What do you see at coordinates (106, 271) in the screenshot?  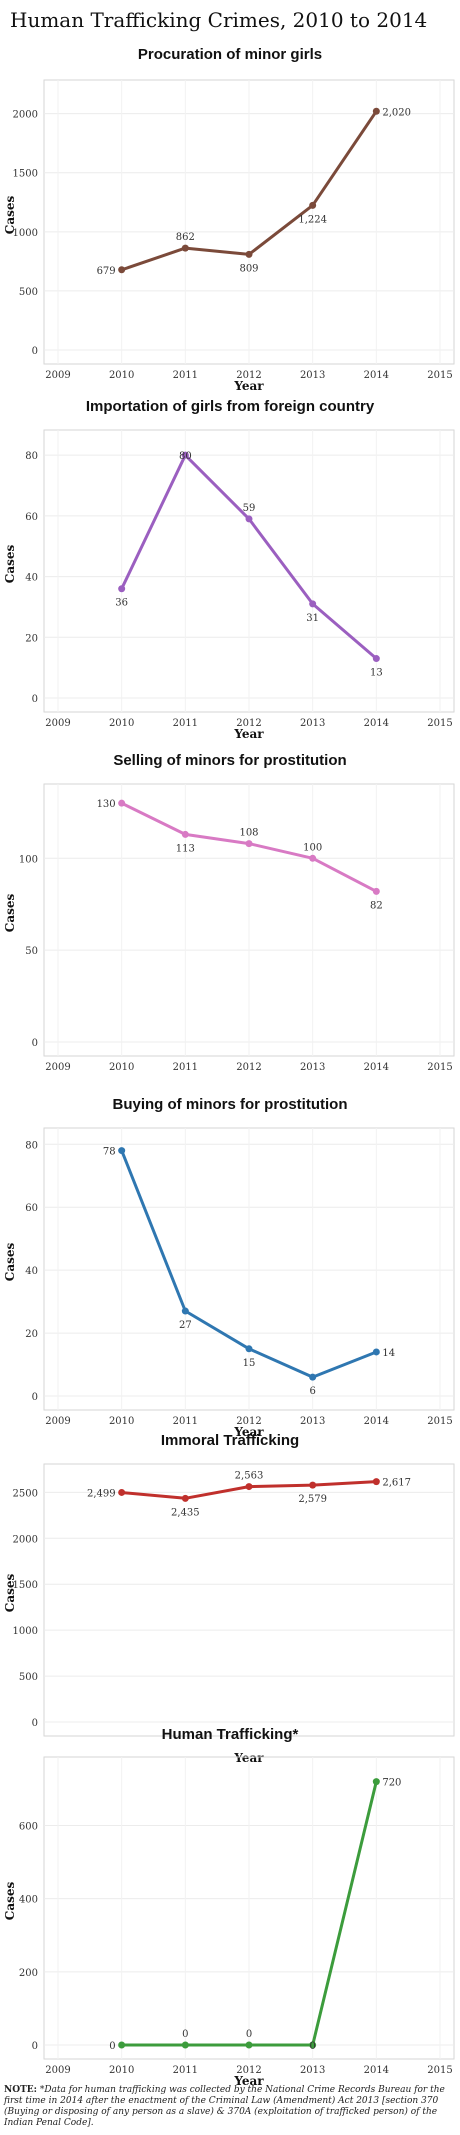 I see `data-label: 679` at bounding box center [106, 271].